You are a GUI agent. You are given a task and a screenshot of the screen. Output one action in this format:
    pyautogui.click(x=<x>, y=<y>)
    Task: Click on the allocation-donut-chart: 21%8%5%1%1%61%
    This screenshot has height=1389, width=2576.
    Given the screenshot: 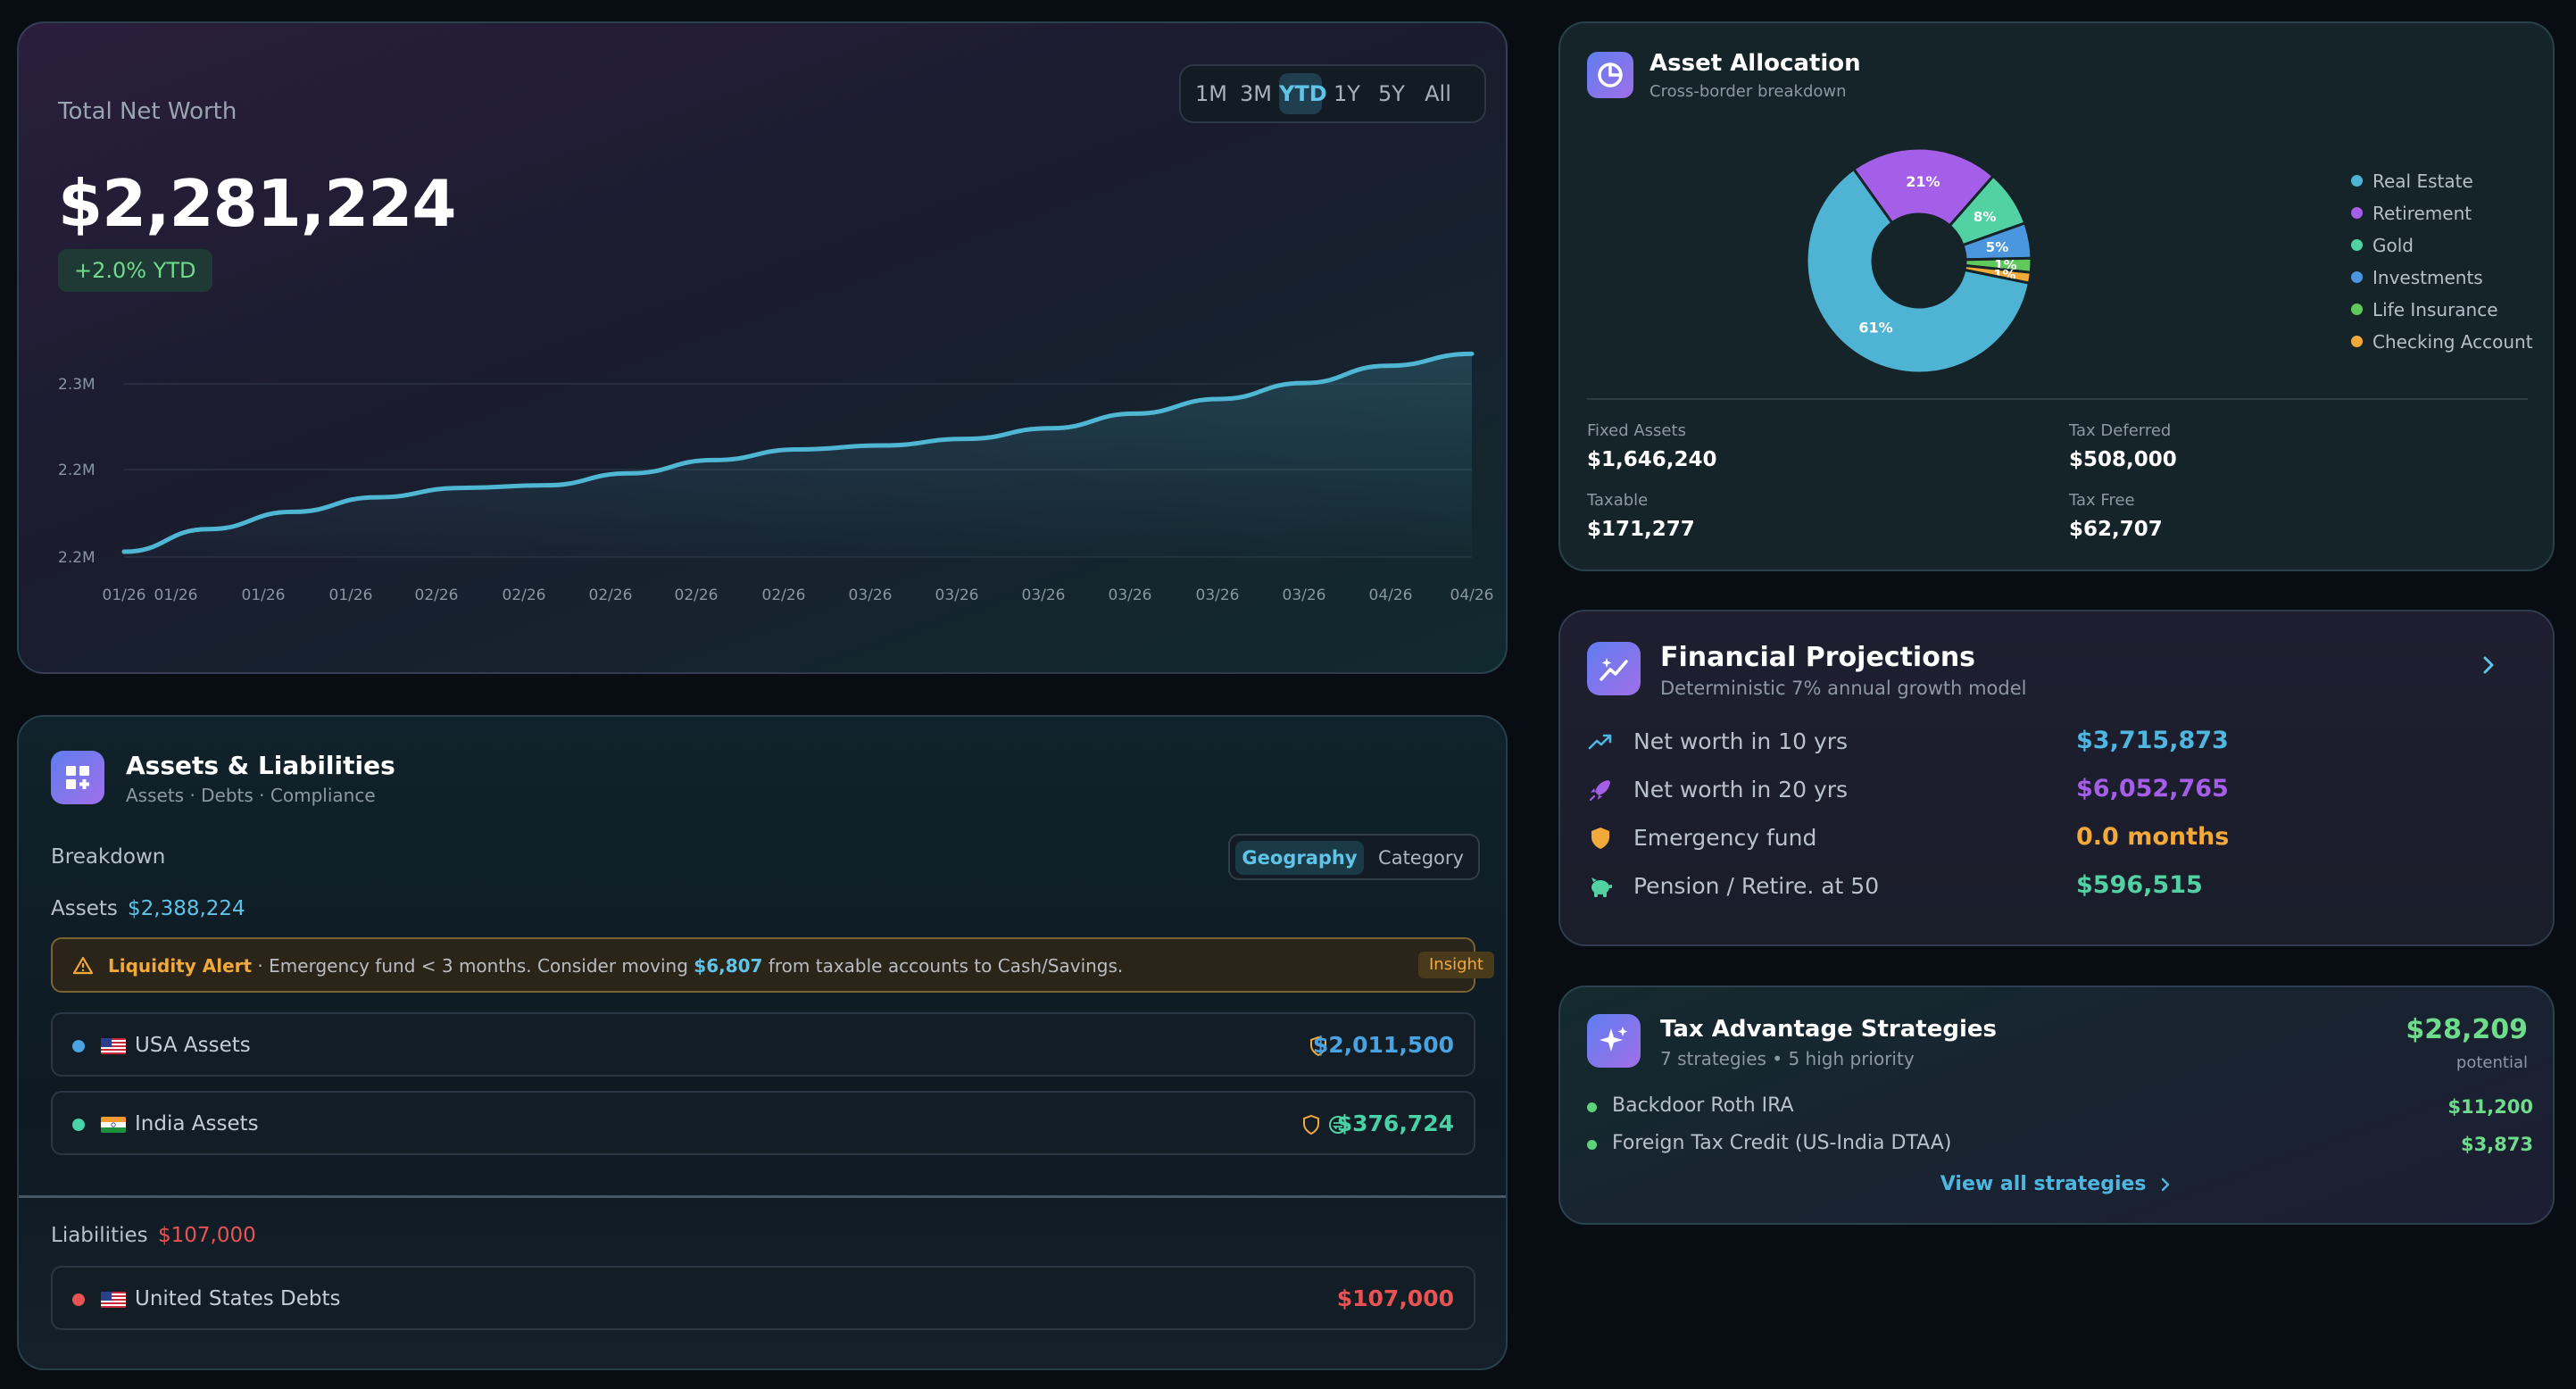 What is the action you would take?
    pyautogui.click(x=1919, y=260)
    